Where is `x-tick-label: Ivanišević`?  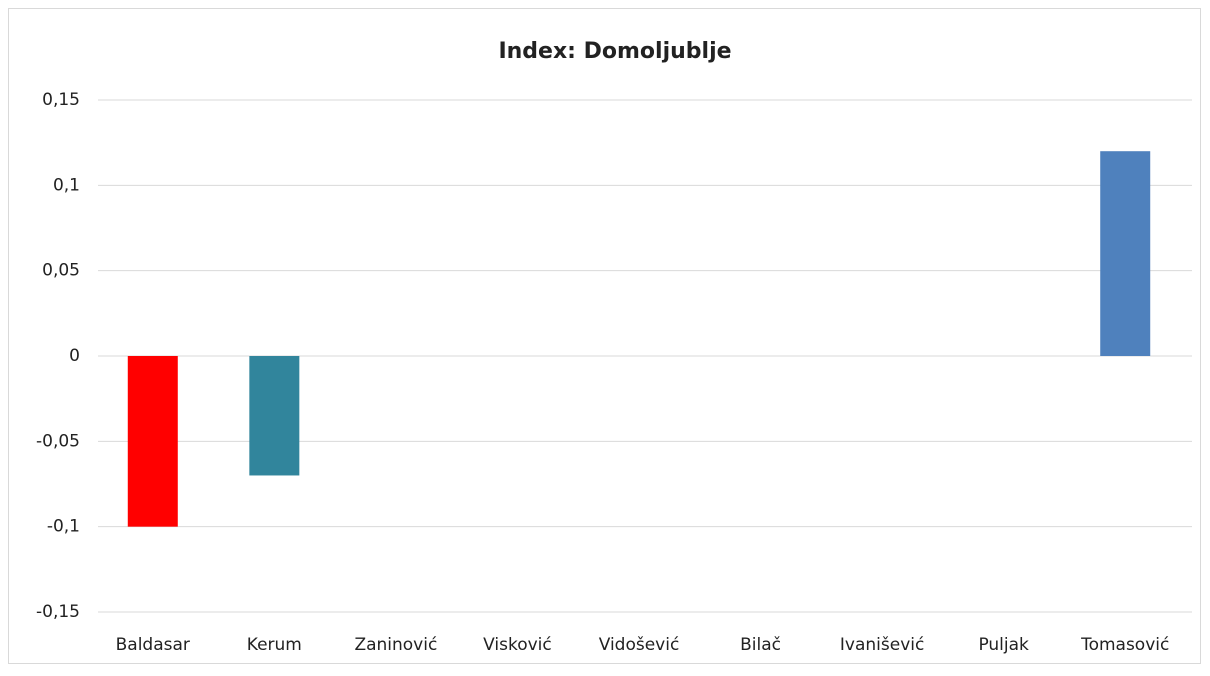
x-tick-label: Ivanišević is located at coordinates (882, 645).